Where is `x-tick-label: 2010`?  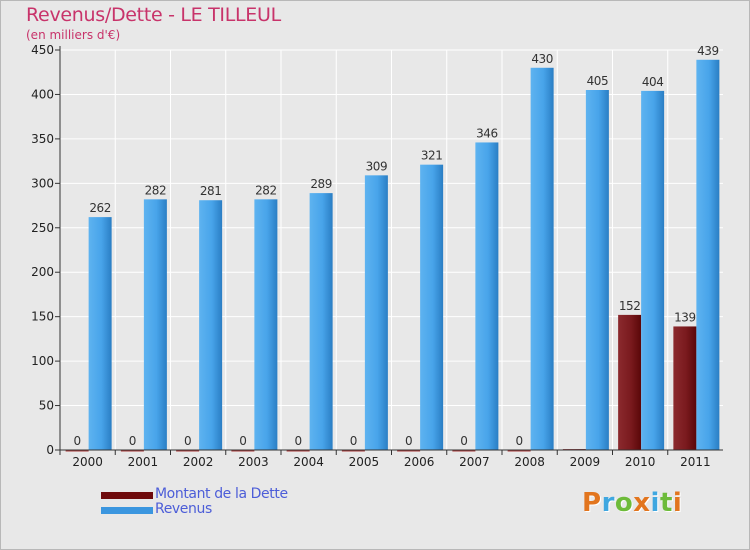 x-tick-label: 2010 is located at coordinates (640, 462).